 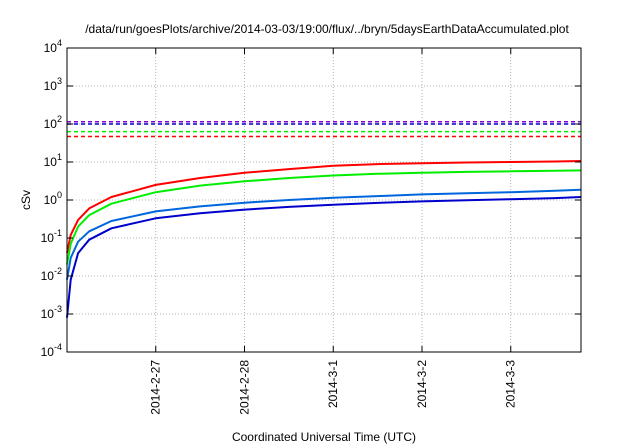 I want to click on x-tick-label: 2014-3-2, so click(x=422, y=384).